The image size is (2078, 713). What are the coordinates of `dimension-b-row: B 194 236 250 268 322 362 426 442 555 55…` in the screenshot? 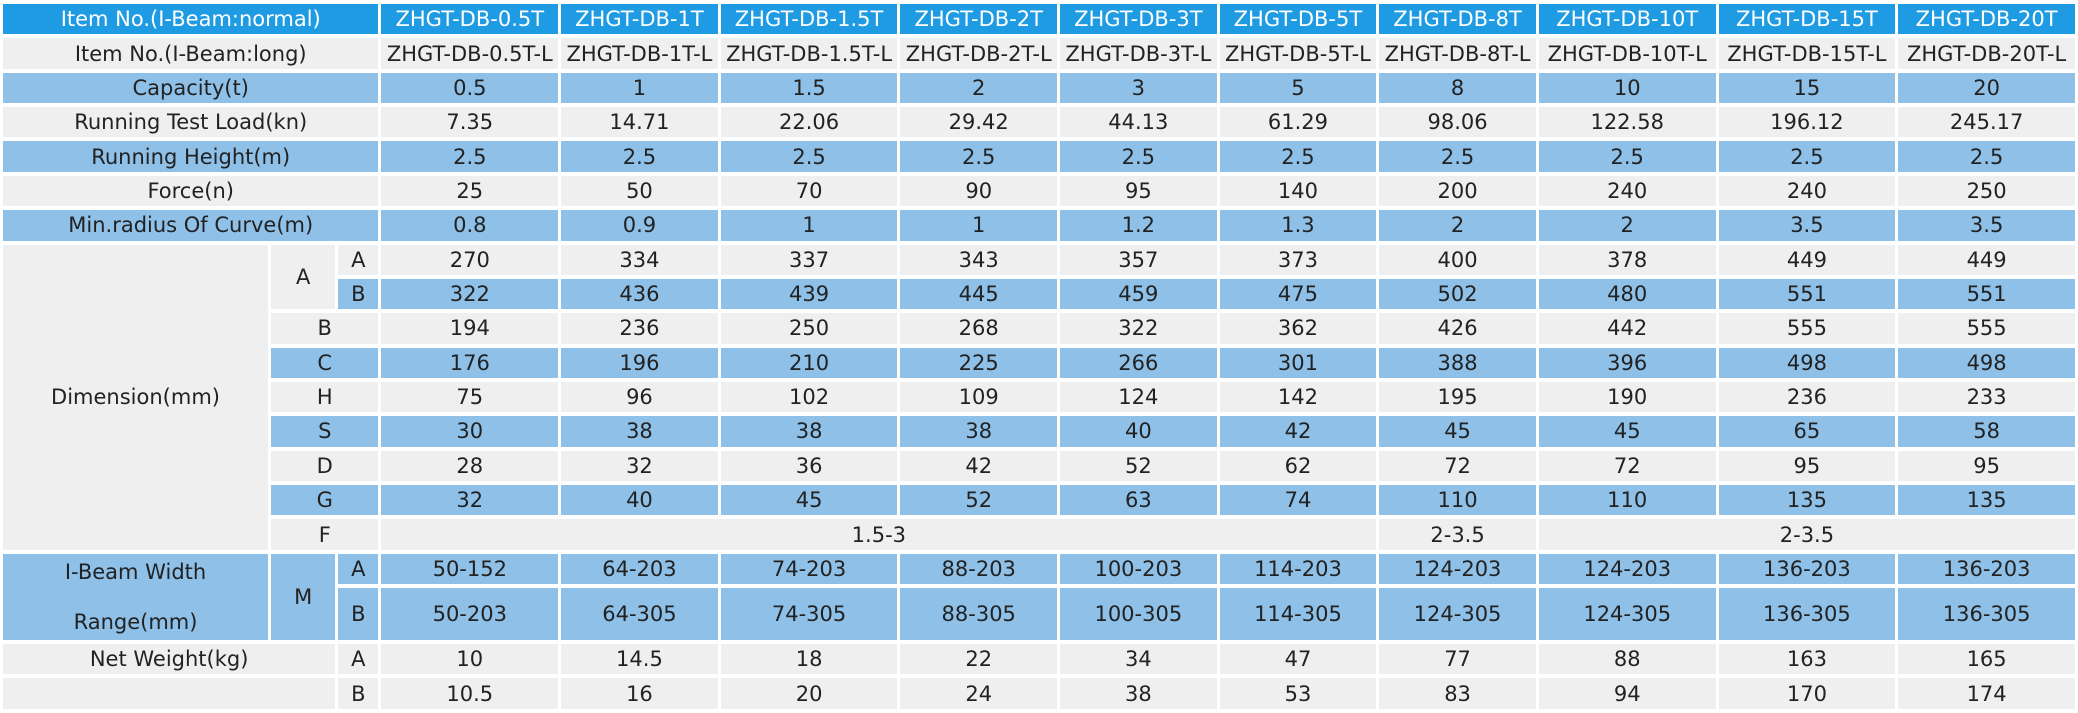 It's located at (1039, 328).